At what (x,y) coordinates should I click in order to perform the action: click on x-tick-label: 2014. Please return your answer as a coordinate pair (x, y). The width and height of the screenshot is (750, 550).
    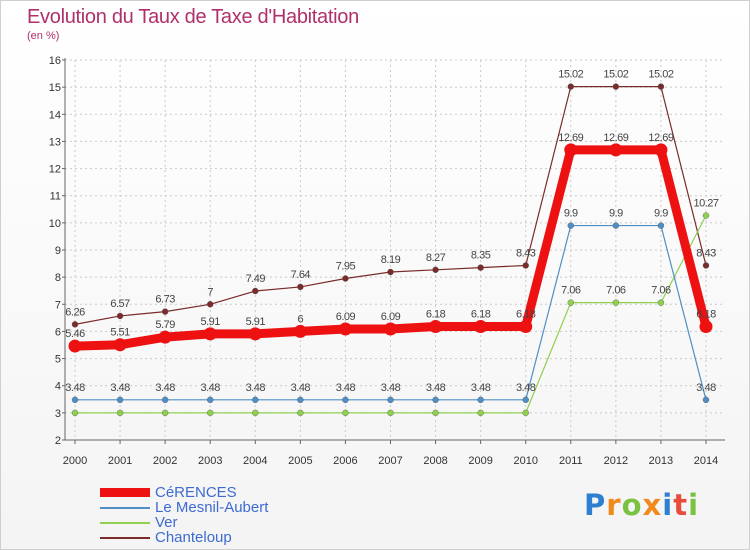
    Looking at the image, I should click on (706, 461).